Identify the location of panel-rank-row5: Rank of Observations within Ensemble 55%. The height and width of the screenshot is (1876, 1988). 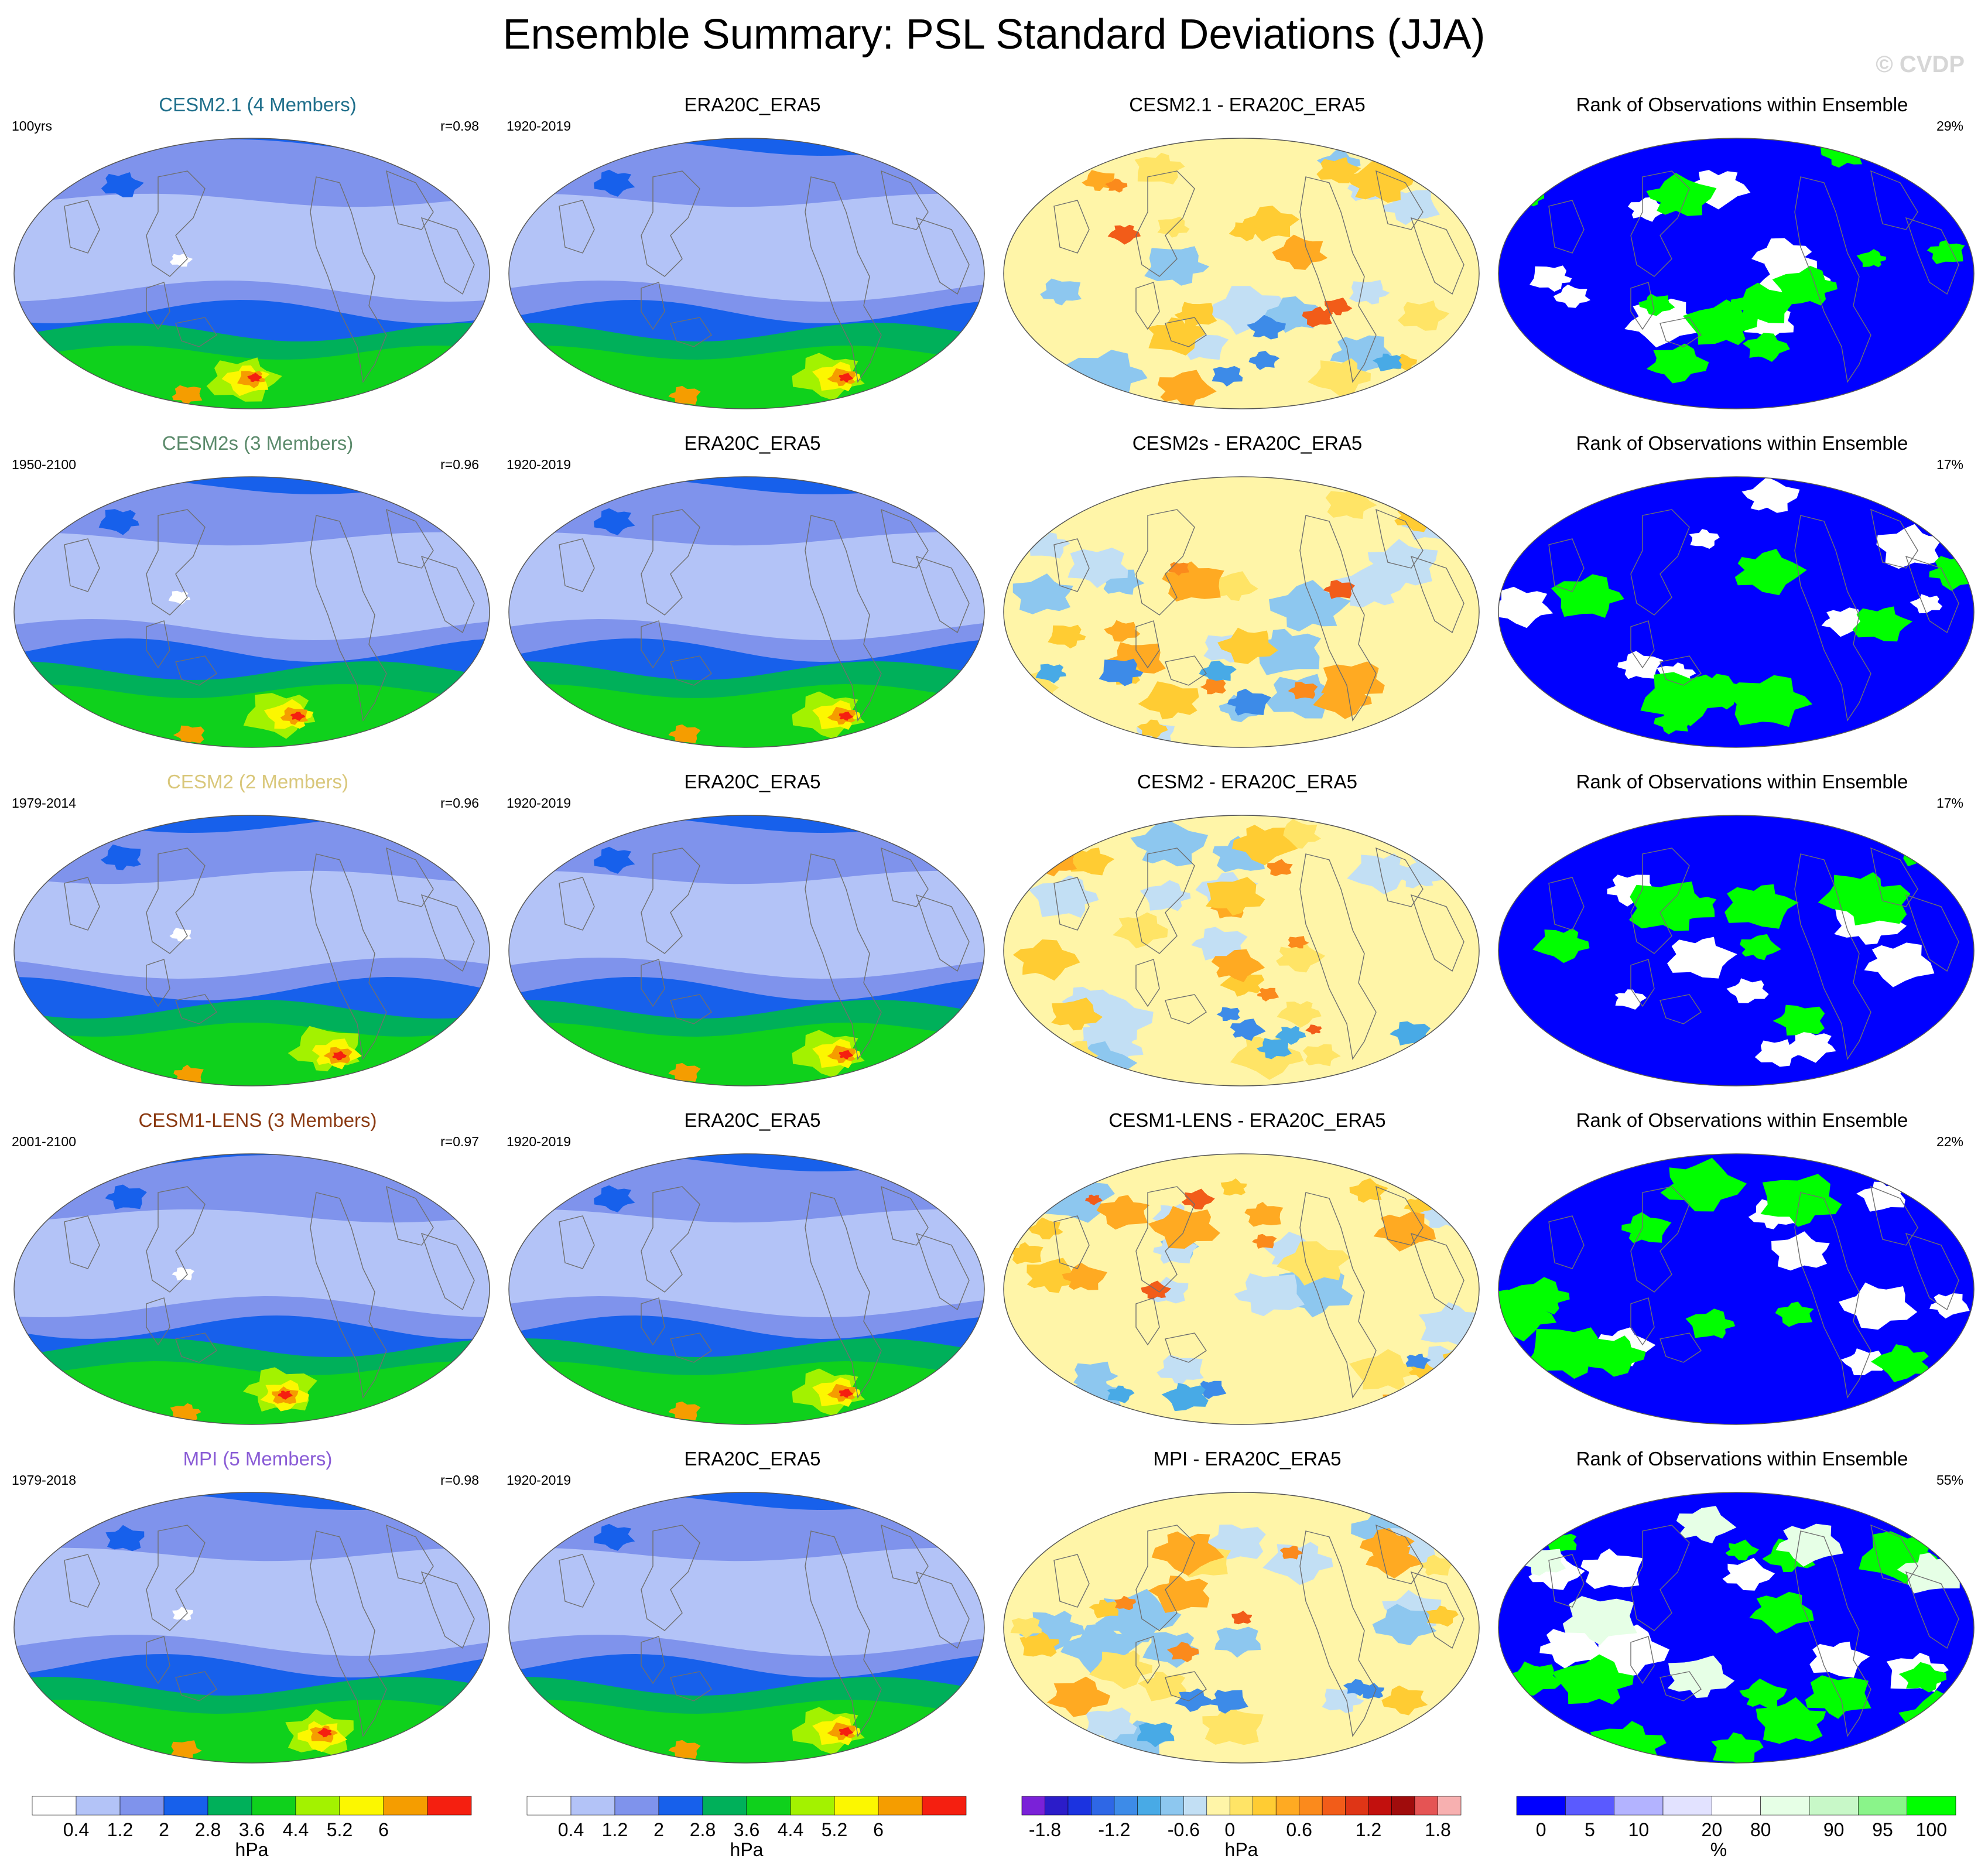
(1730, 1606).